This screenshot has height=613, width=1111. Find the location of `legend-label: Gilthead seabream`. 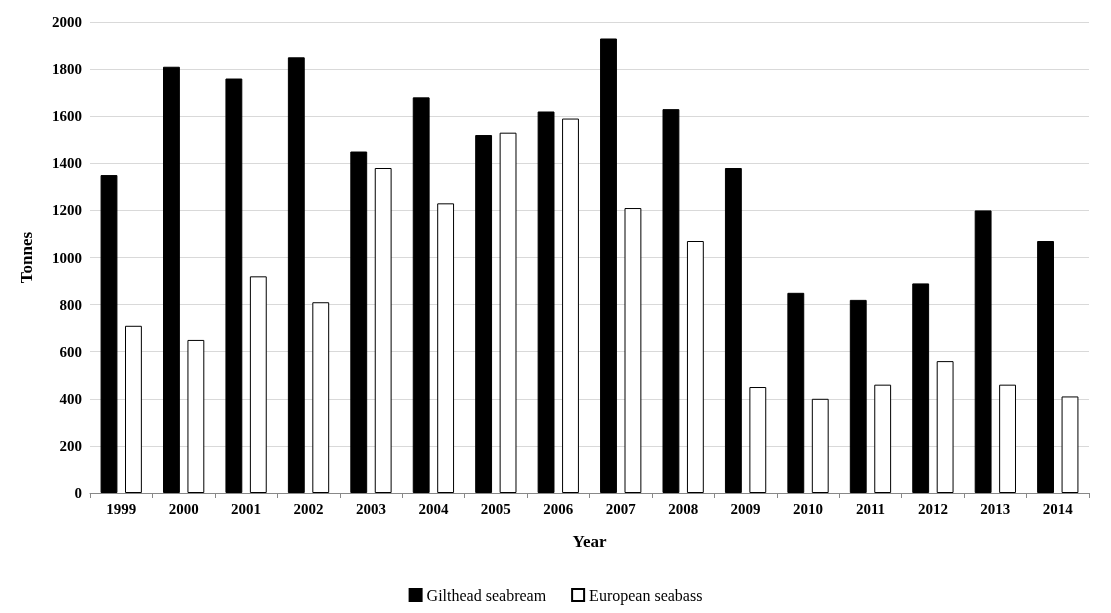

legend-label: Gilthead seabream is located at coordinates (486, 595).